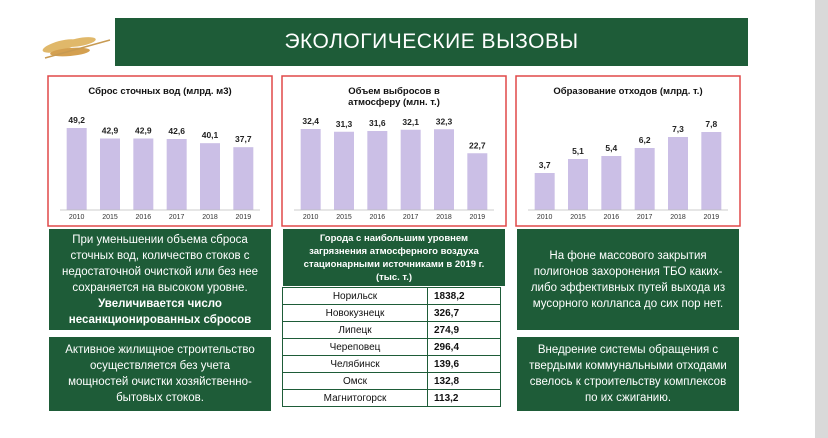 The width and height of the screenshot is (828, 438). What do you see at coordinates (355, 398) in the screenshot?
I see `city-cell: Магнитогорск` at bounding box center [355, 398].